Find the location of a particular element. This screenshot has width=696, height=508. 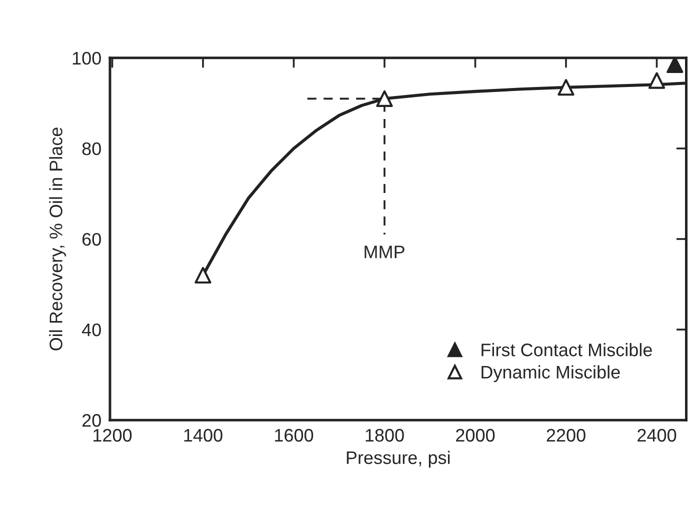

legend-label: First Contact Miscible is located at coordinates (567, 349).